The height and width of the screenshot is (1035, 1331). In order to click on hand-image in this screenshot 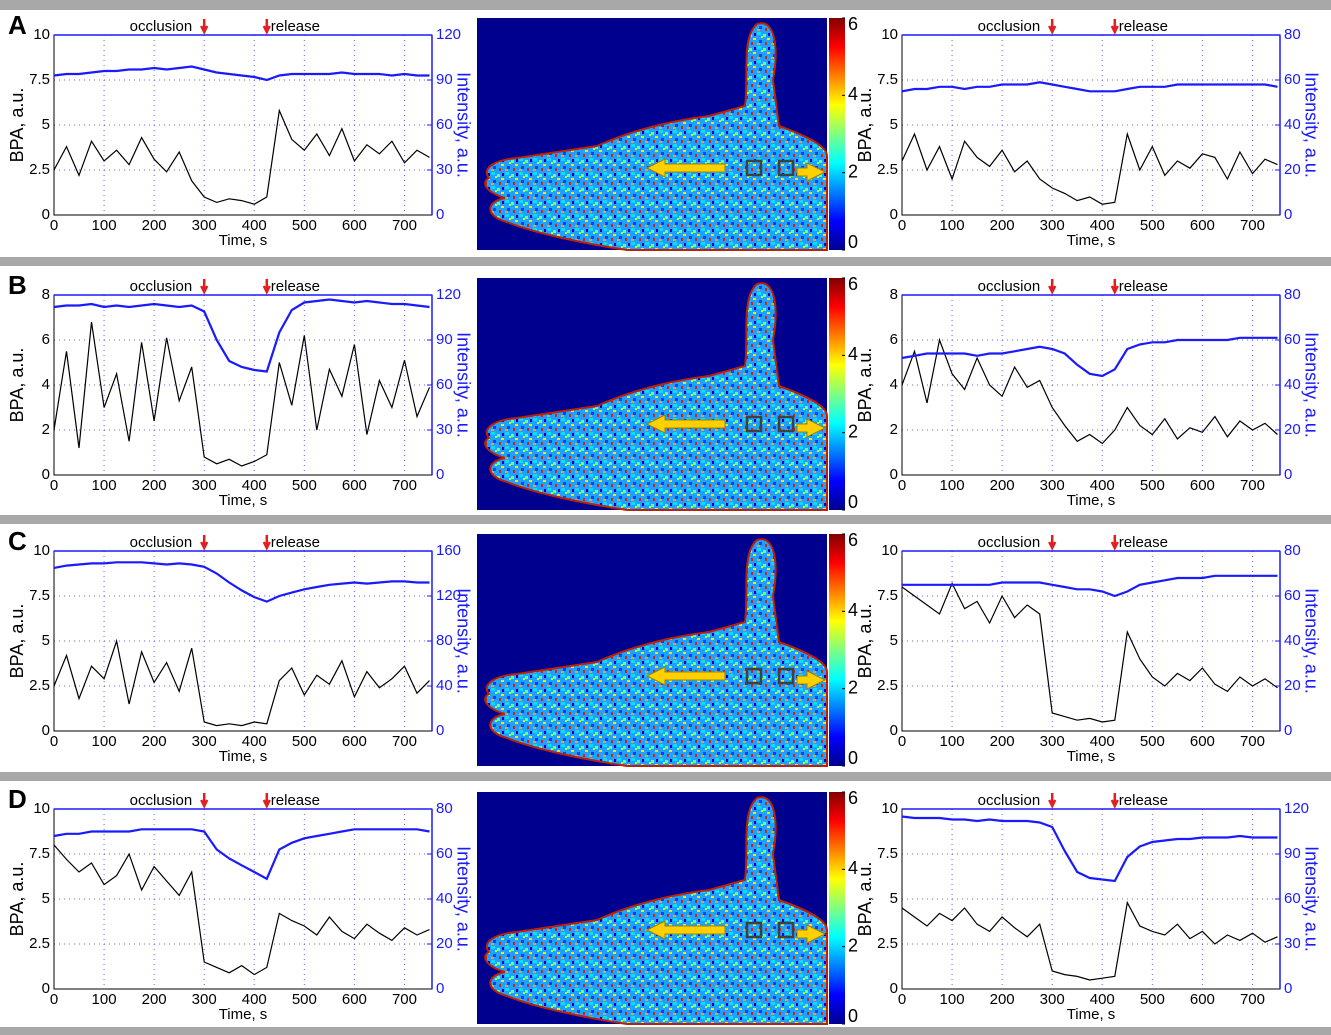, I will do `click(656, 652)`.